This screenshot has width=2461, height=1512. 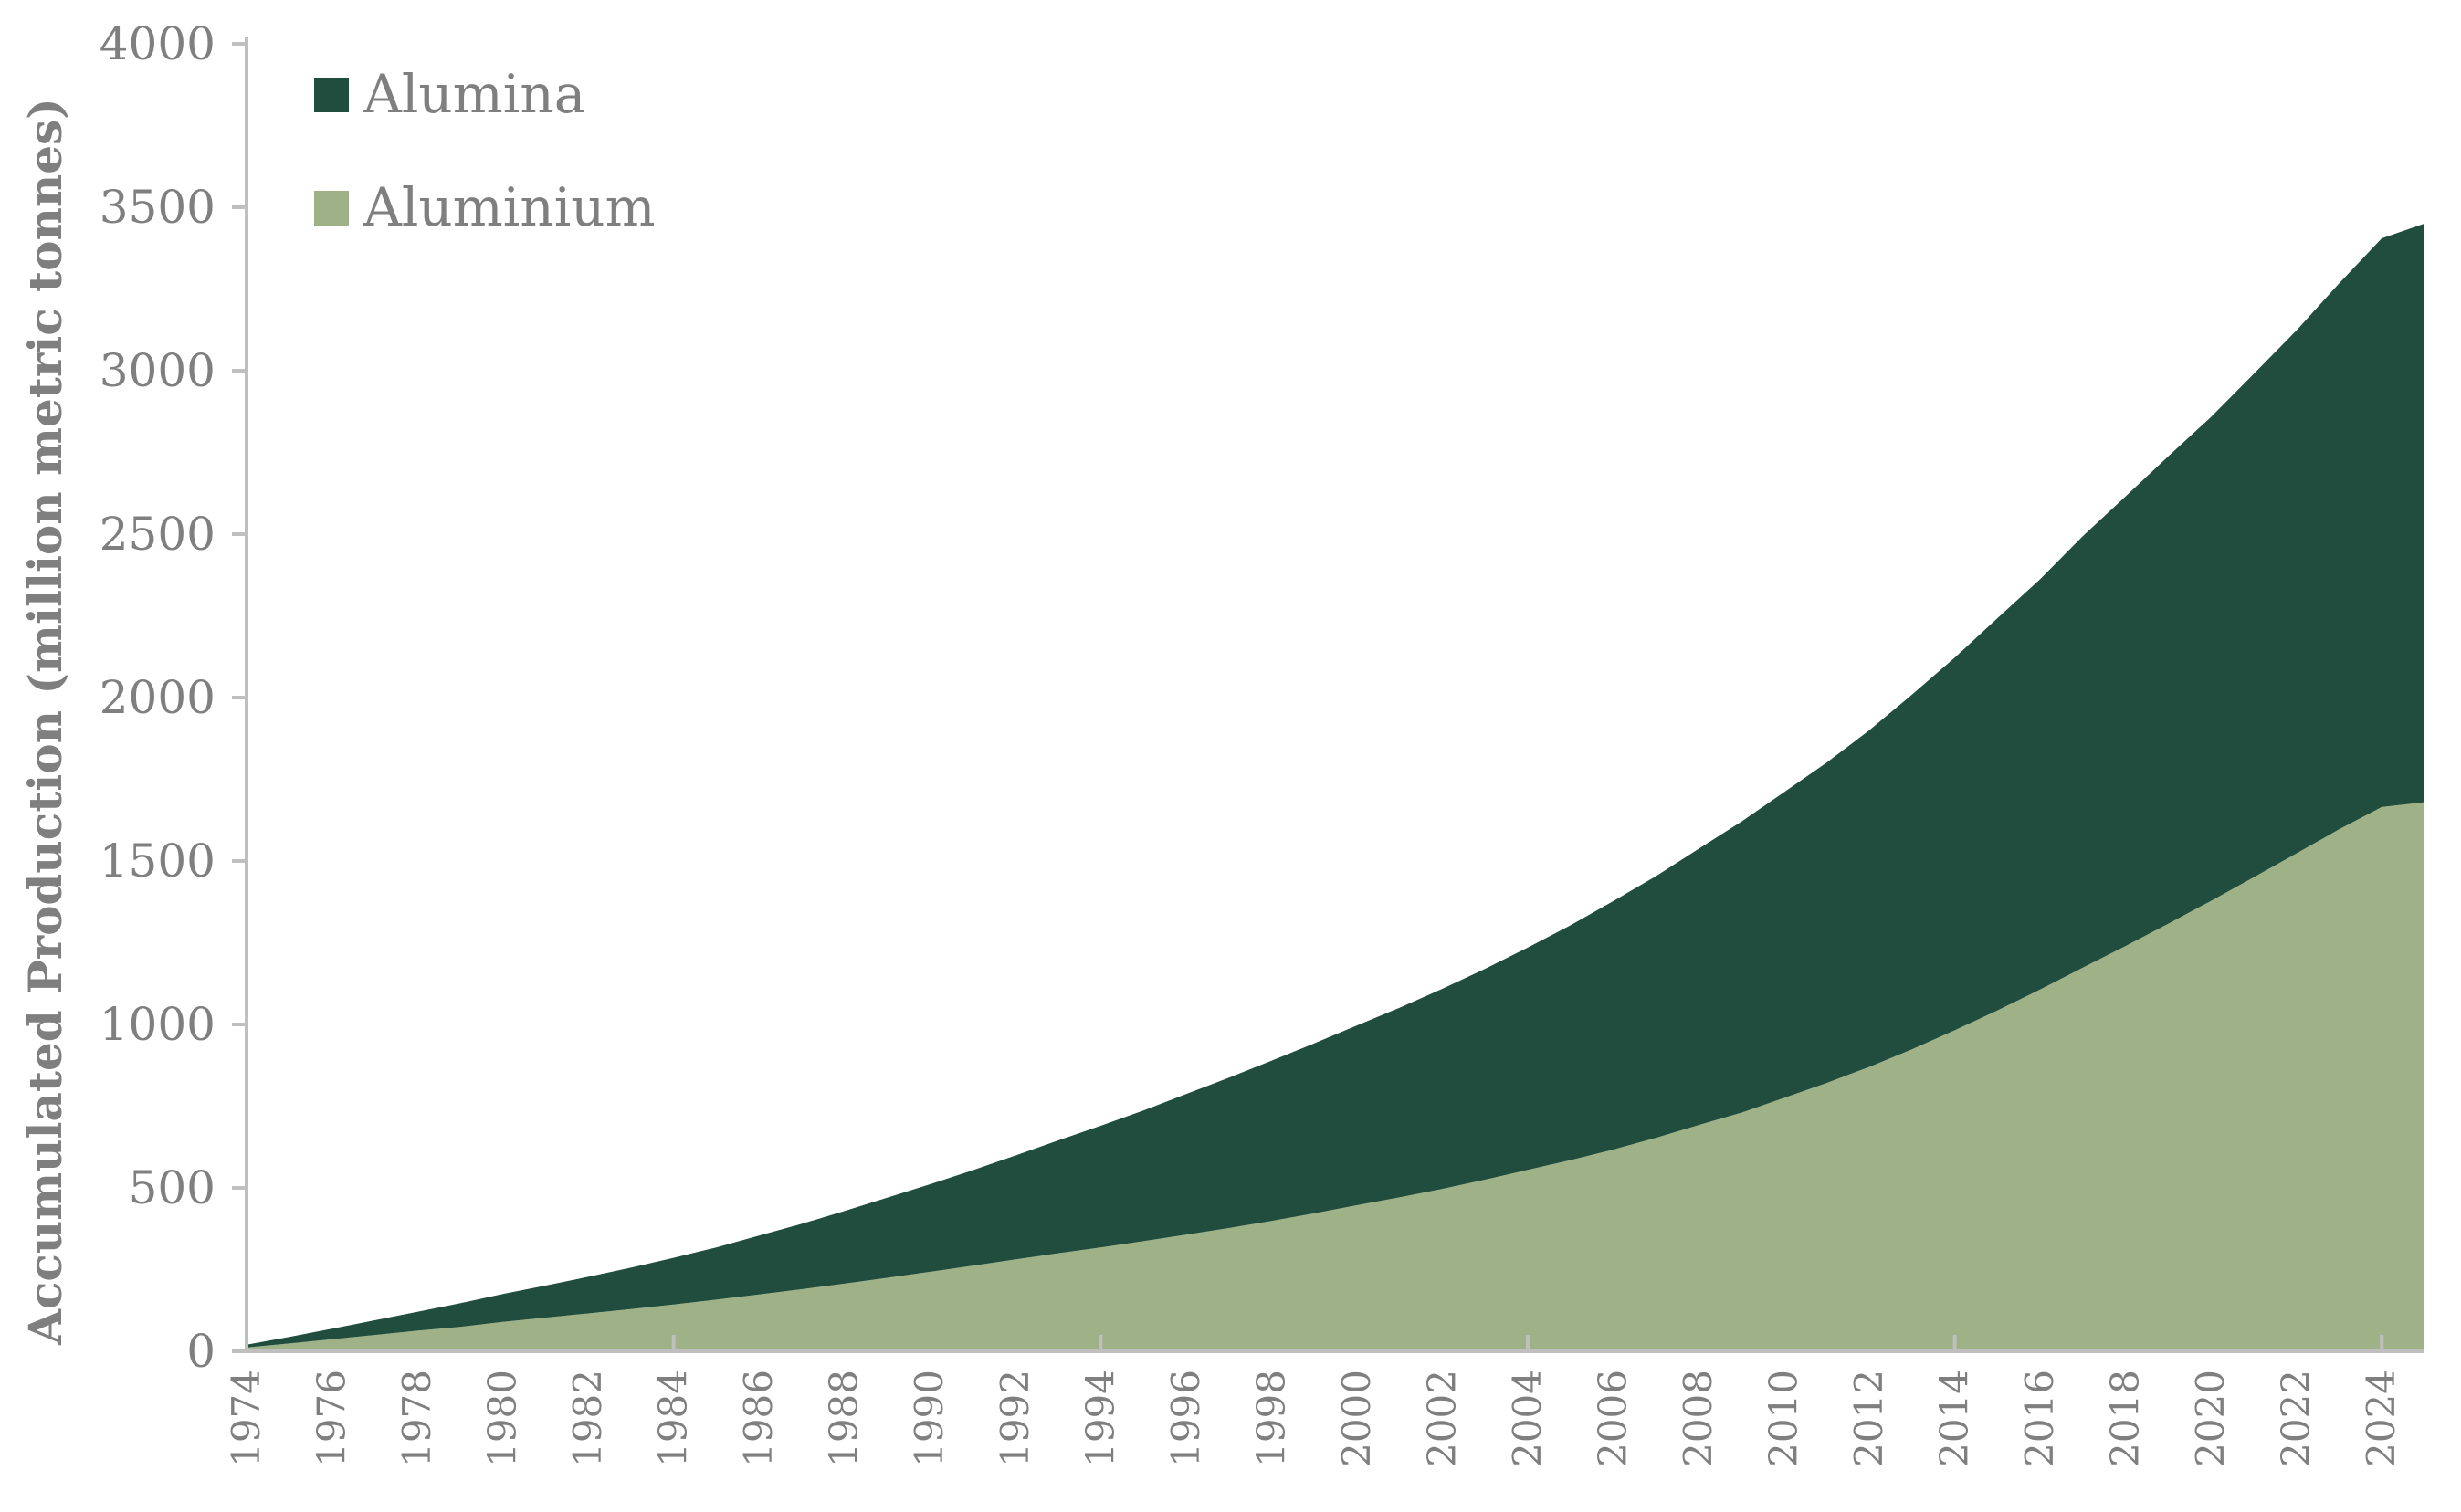 I want to click on x-tick-label: 1986, so click(x=758, y=1418).